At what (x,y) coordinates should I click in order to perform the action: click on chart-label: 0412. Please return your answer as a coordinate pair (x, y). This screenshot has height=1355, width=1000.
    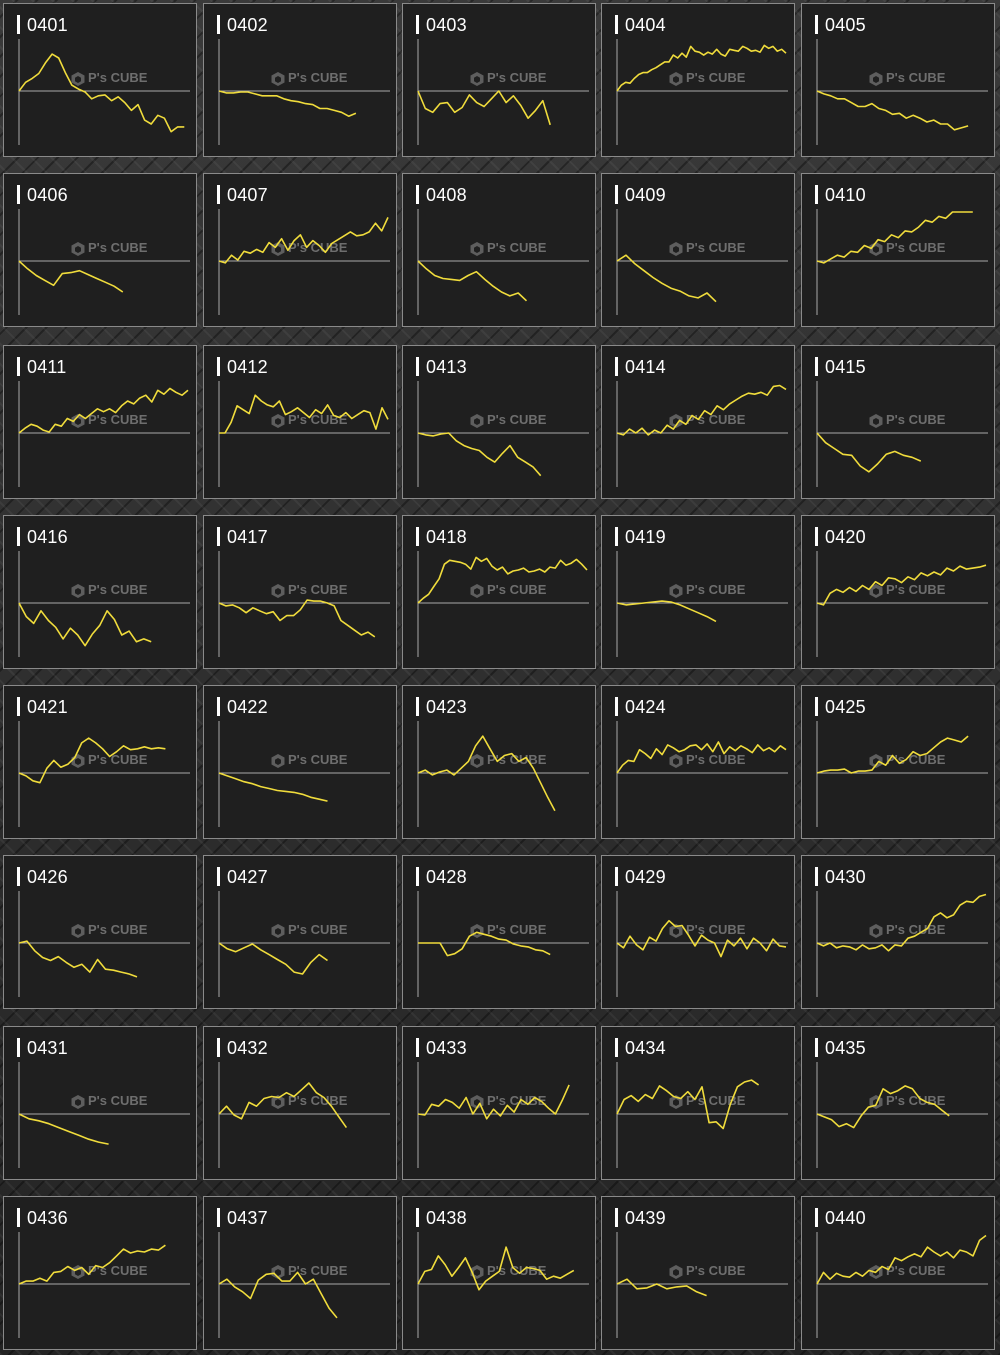
    Looking at the image, I should click on (247, 367).